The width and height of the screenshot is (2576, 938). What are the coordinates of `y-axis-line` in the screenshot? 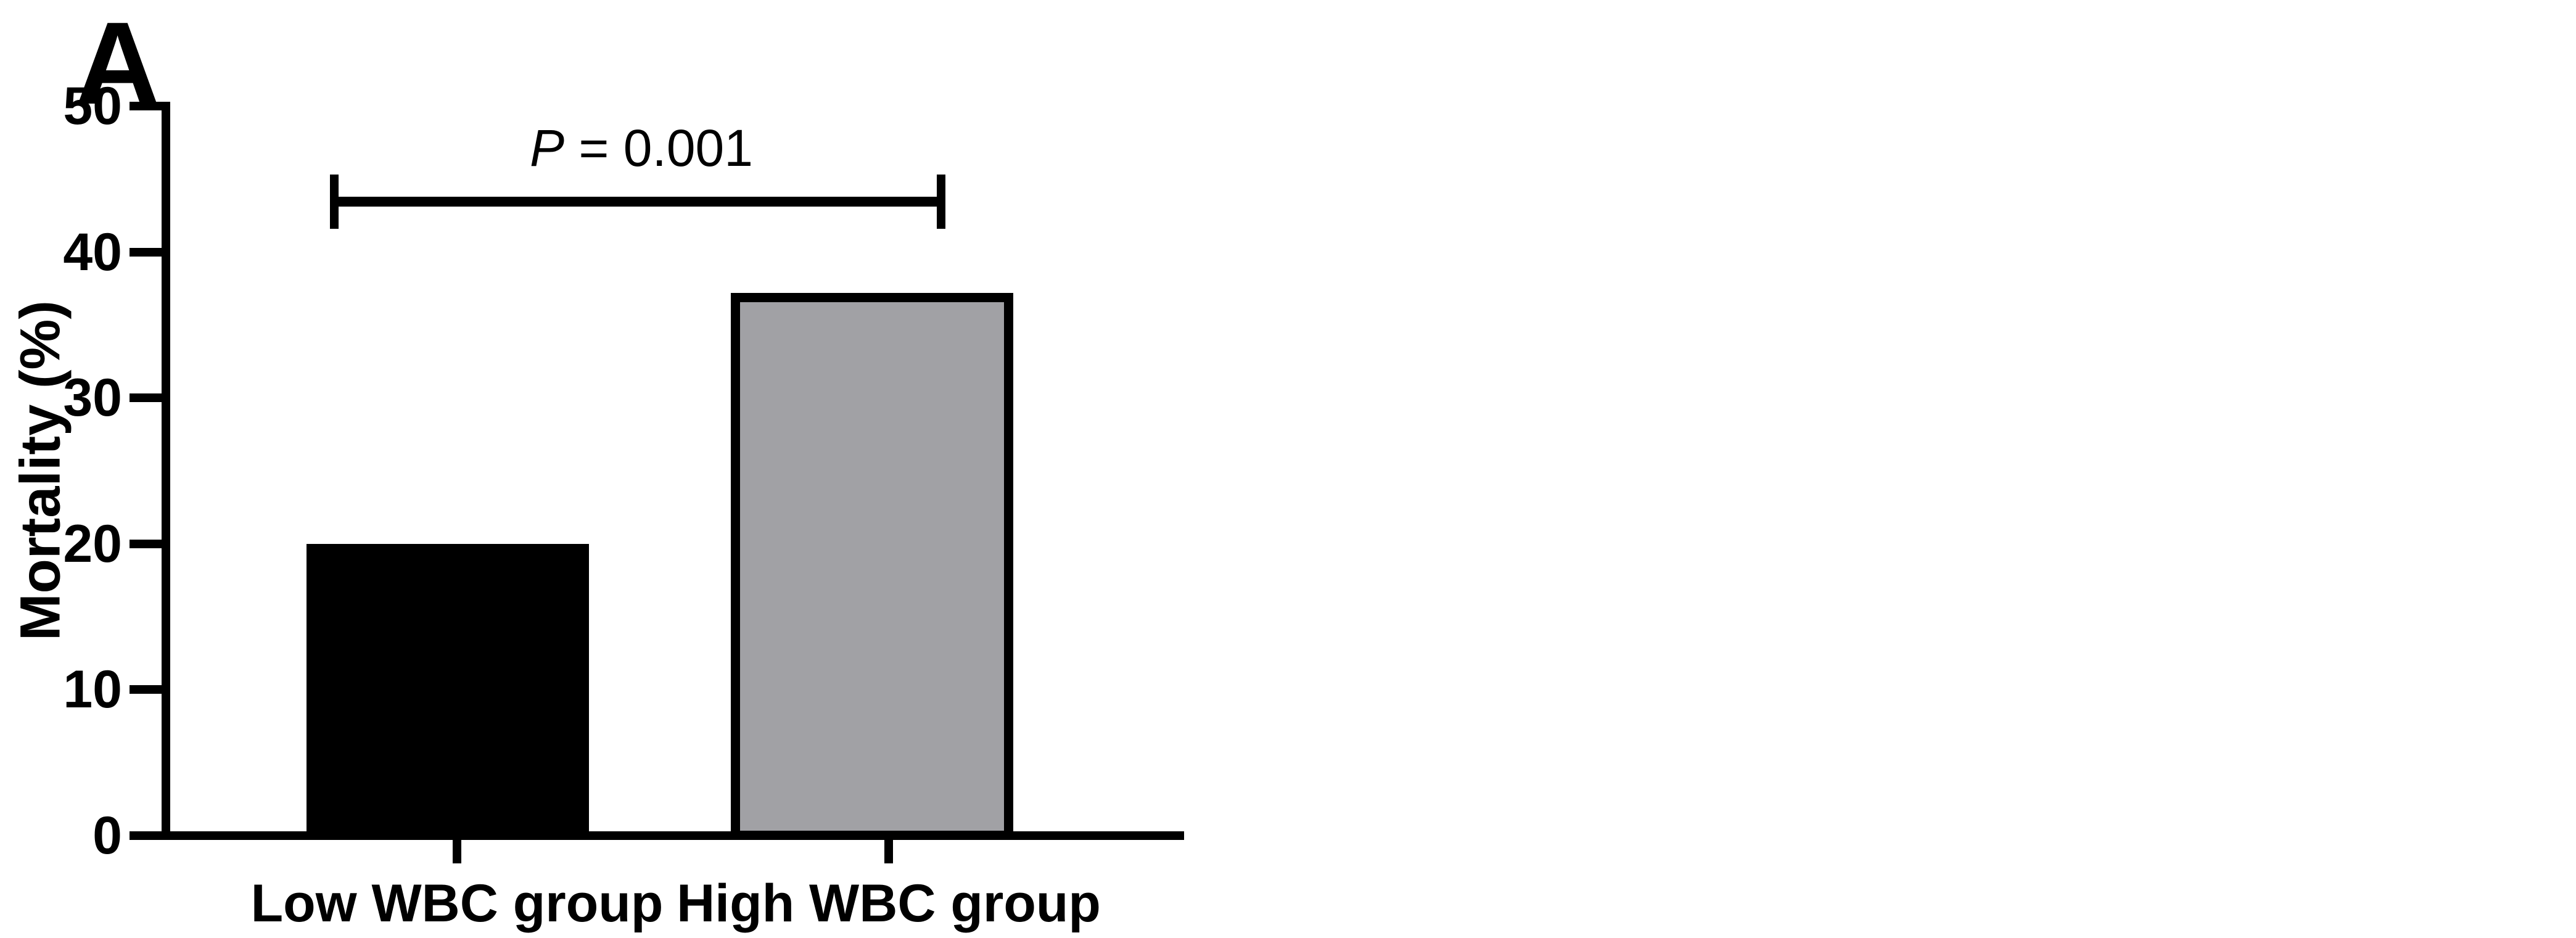 It's located at (166, 471).